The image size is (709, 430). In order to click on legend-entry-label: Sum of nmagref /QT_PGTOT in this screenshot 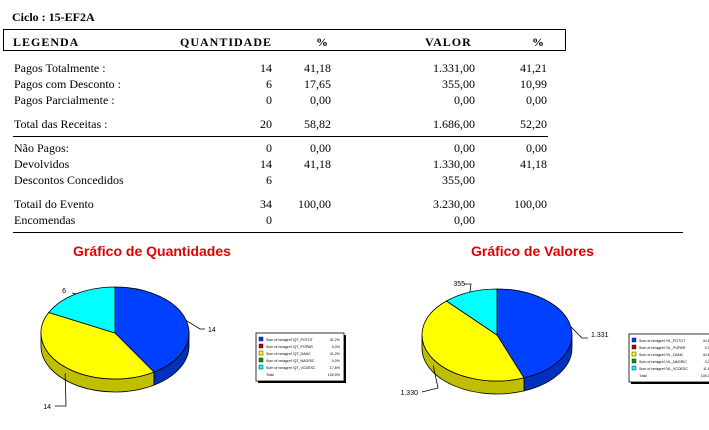, I will do `click(290, 340)`.